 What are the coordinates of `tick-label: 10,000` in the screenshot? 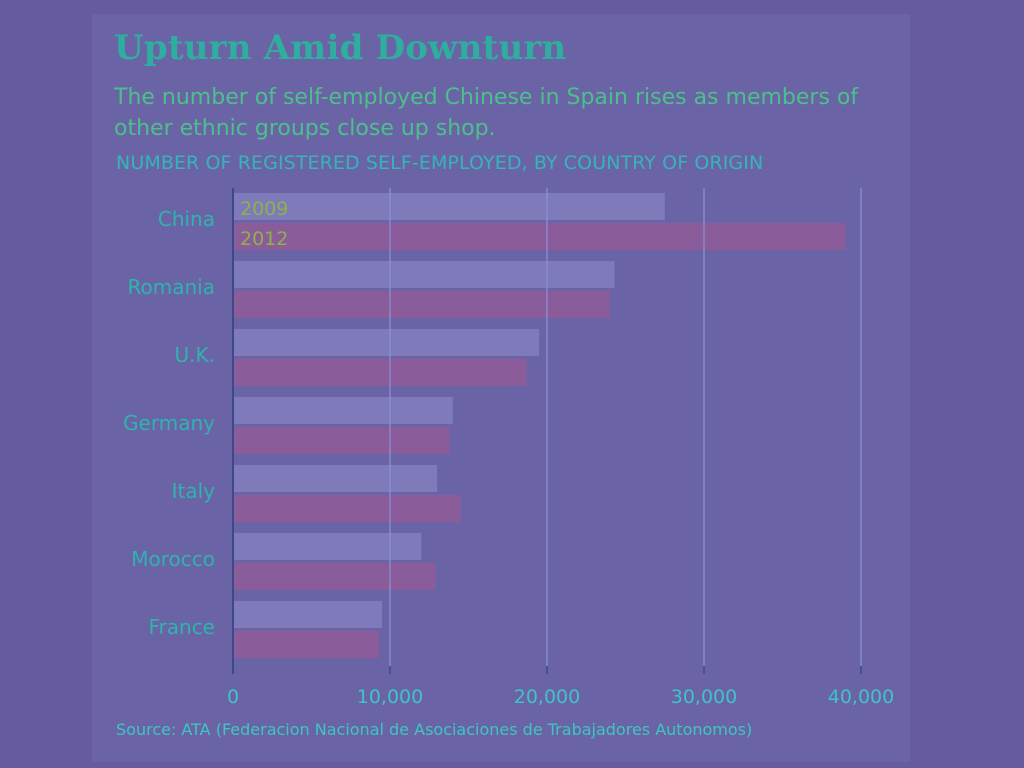 It's located at (390, 697).